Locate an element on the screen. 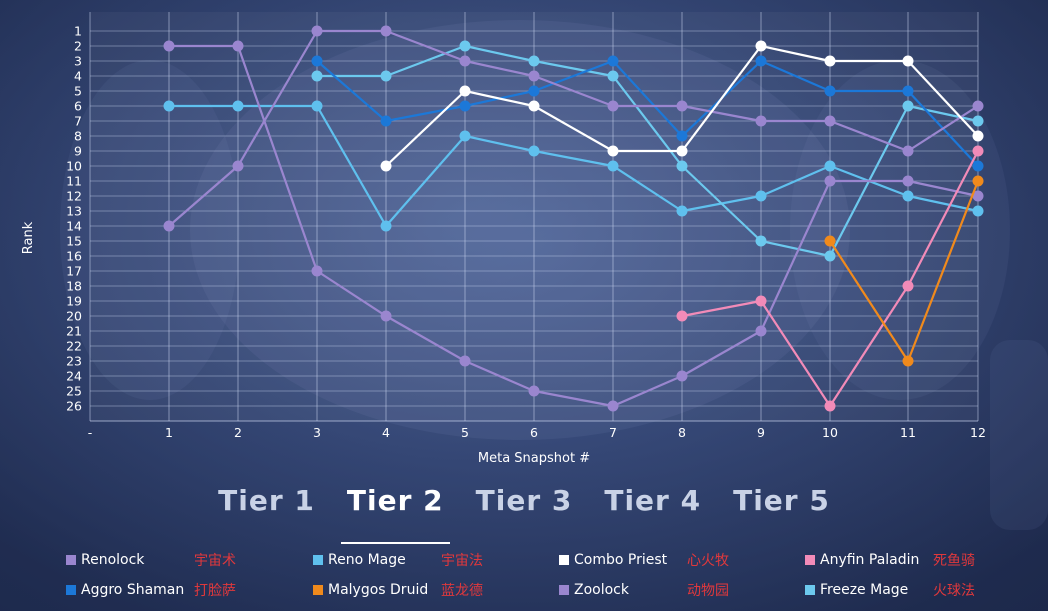  x-tick-label: - is located at coordinates (90, 432).